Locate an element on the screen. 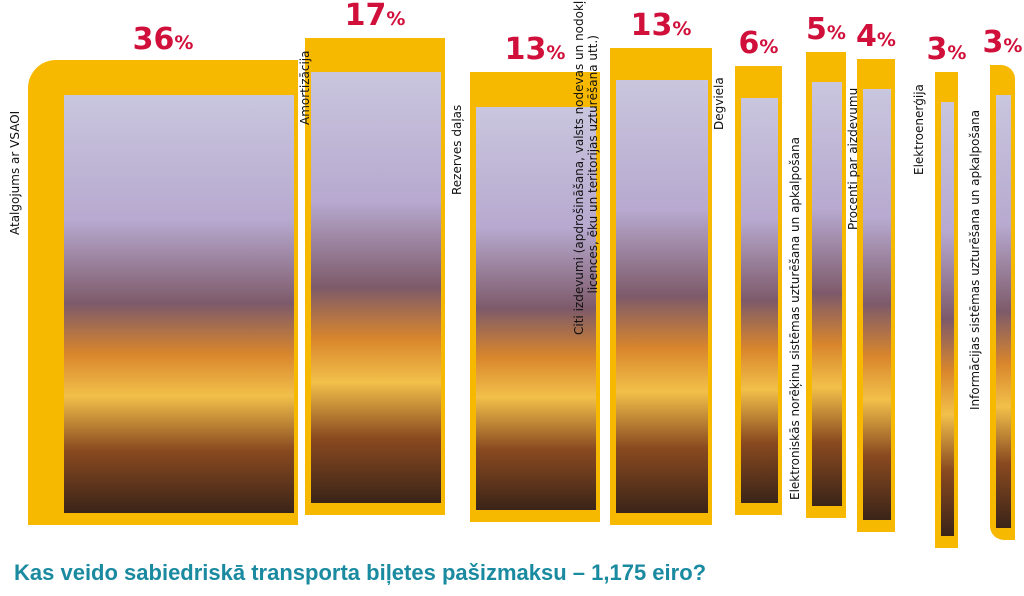  category-label: Atalgojums ar VSAOI is located at coordinates (15, 172).